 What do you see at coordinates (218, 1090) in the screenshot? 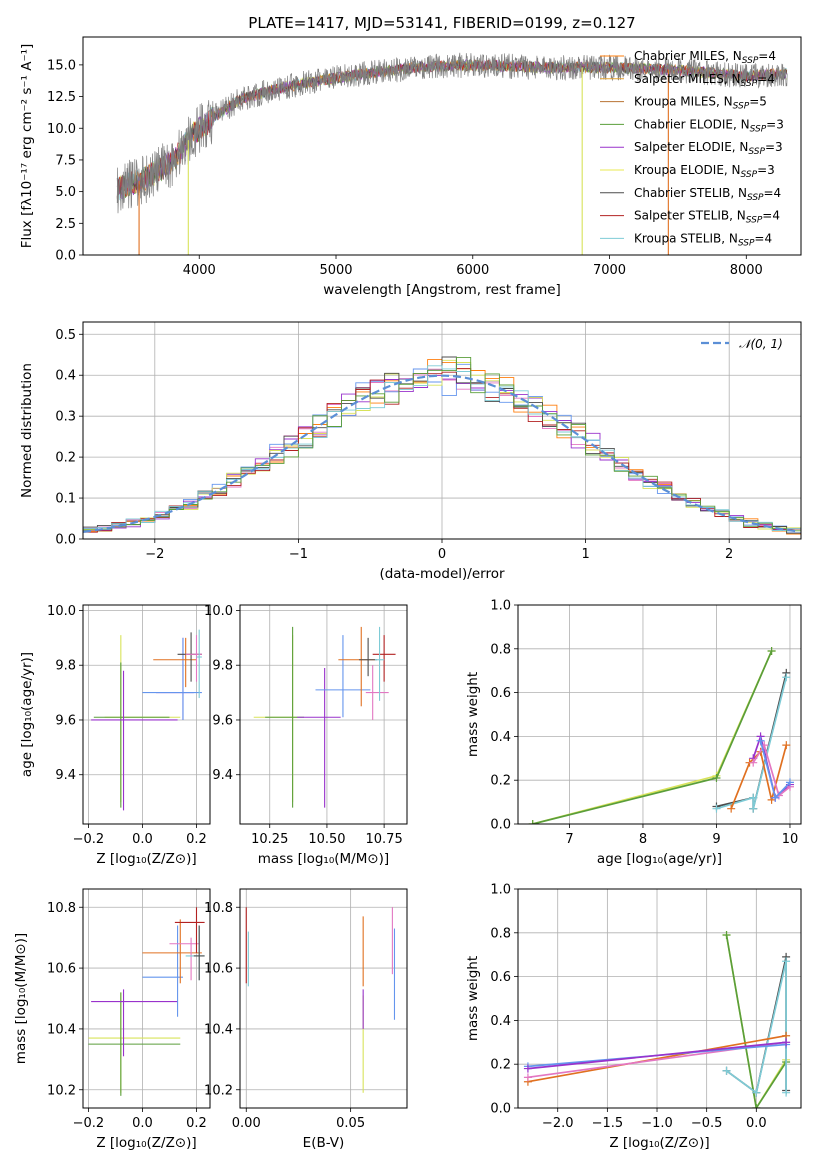
I see `y-tick-label: 10.2` at bounding box center [218, 1090].